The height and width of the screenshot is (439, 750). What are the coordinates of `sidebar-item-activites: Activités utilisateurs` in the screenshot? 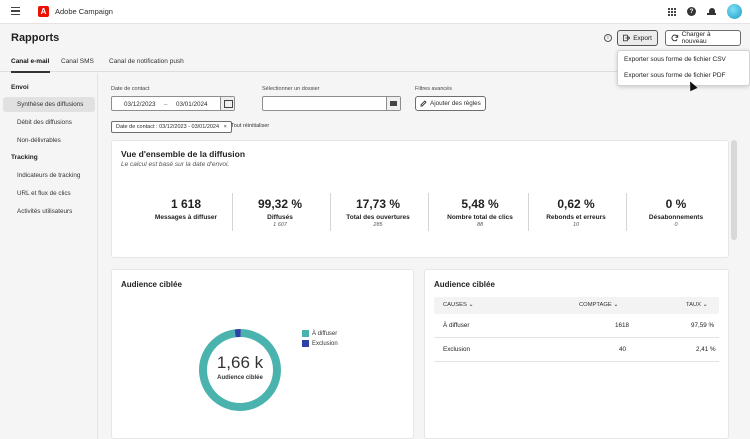 It's located at (45, 211).